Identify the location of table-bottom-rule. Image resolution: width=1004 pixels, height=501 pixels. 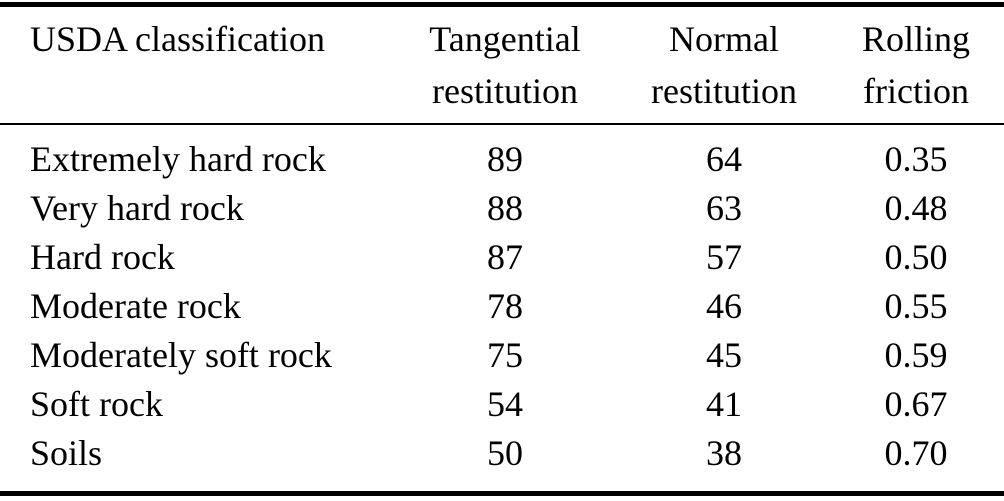
(502, 493).